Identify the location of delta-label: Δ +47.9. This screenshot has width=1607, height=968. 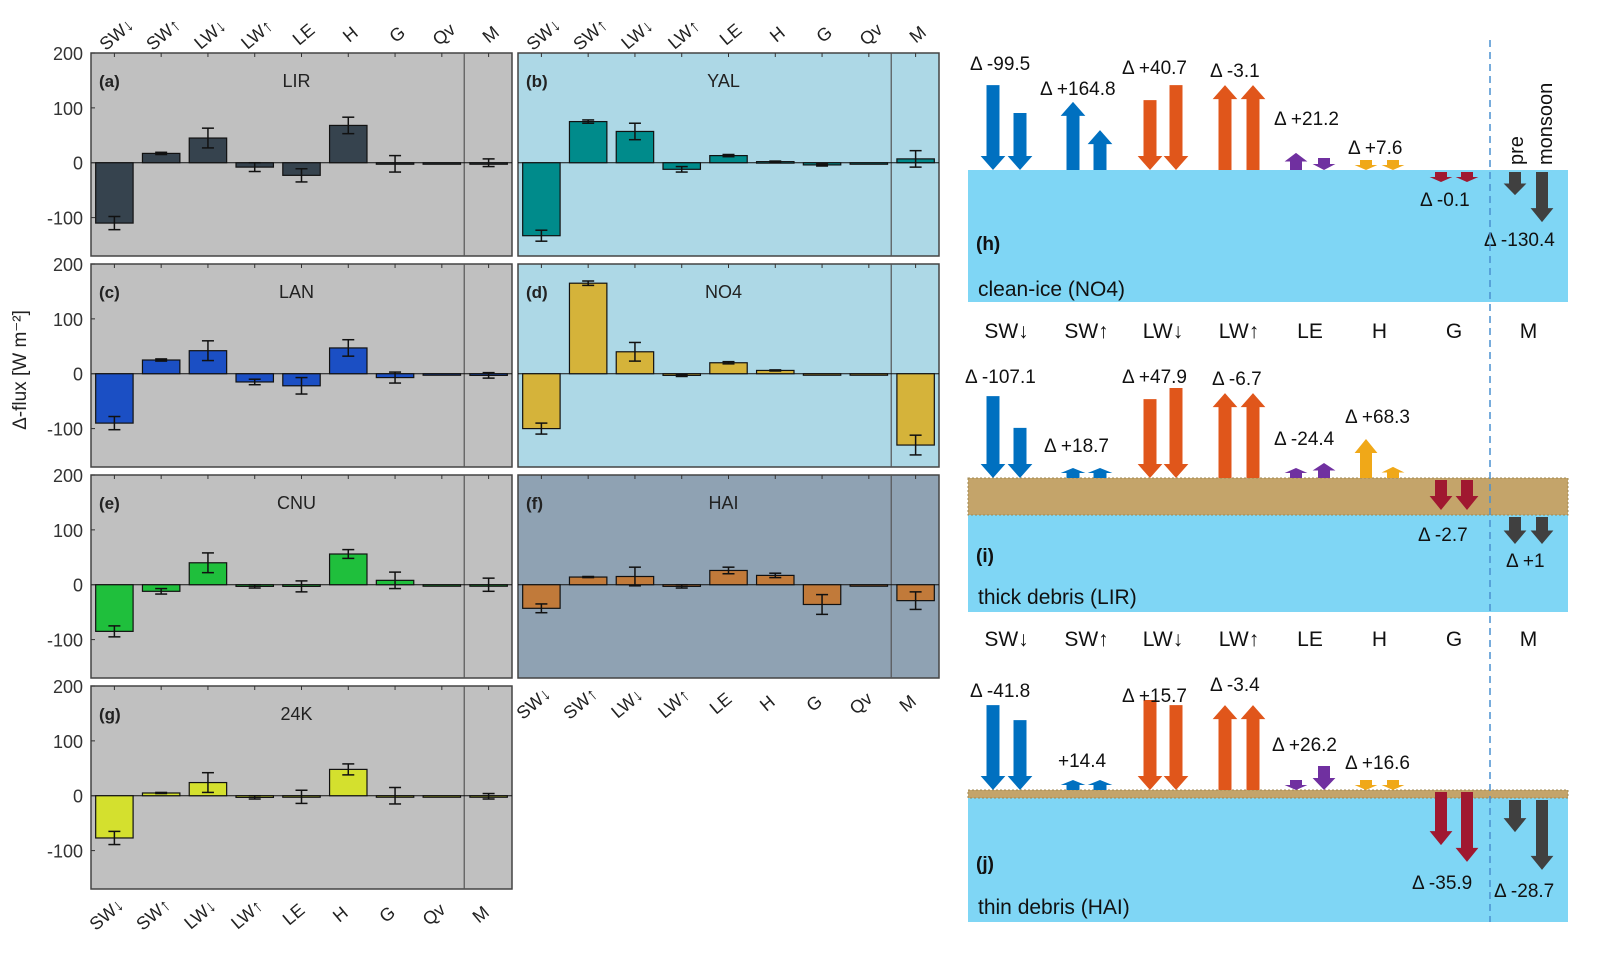
(1154, 377).